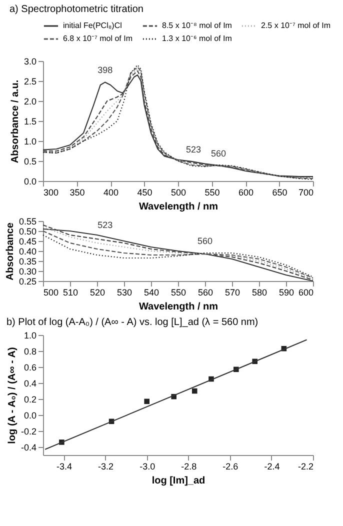 This screenshot has width=343, height=526. I want to click on legend-label: 8.5 x 10⁻⁸ mol of Im, so click(197, 25).